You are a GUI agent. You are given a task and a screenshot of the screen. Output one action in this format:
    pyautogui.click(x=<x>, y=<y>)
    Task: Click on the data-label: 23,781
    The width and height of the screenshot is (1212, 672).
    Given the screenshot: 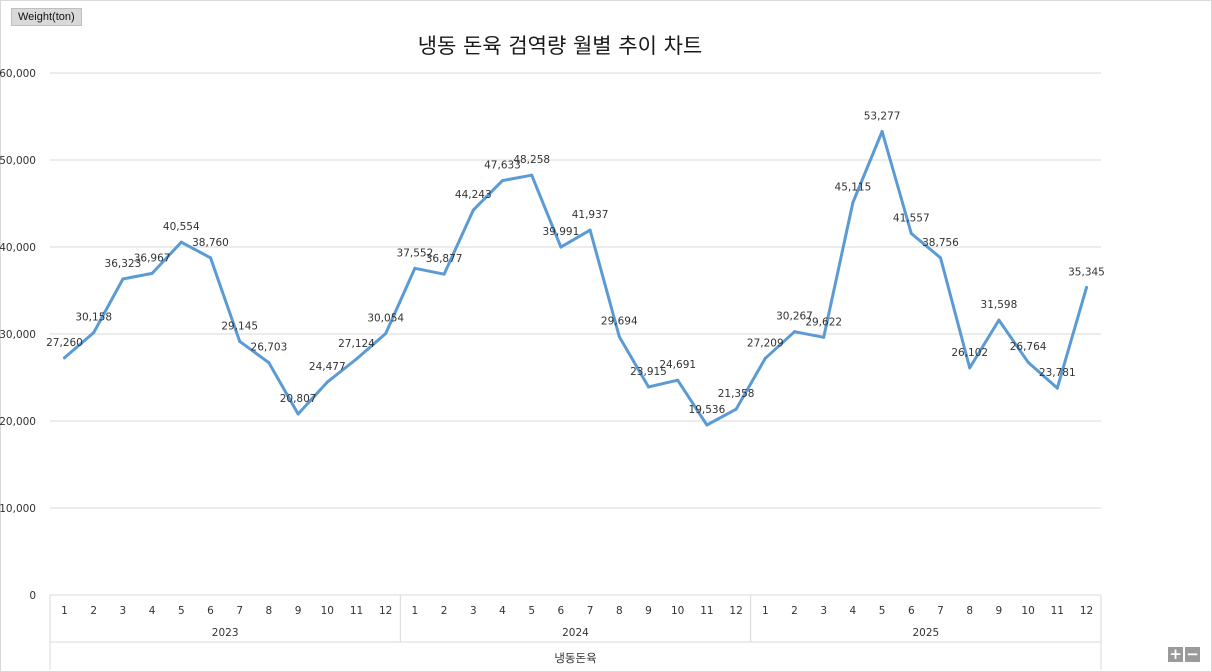 What is the action you would take?
    pyautogui.click(x=1057, y=373)
    